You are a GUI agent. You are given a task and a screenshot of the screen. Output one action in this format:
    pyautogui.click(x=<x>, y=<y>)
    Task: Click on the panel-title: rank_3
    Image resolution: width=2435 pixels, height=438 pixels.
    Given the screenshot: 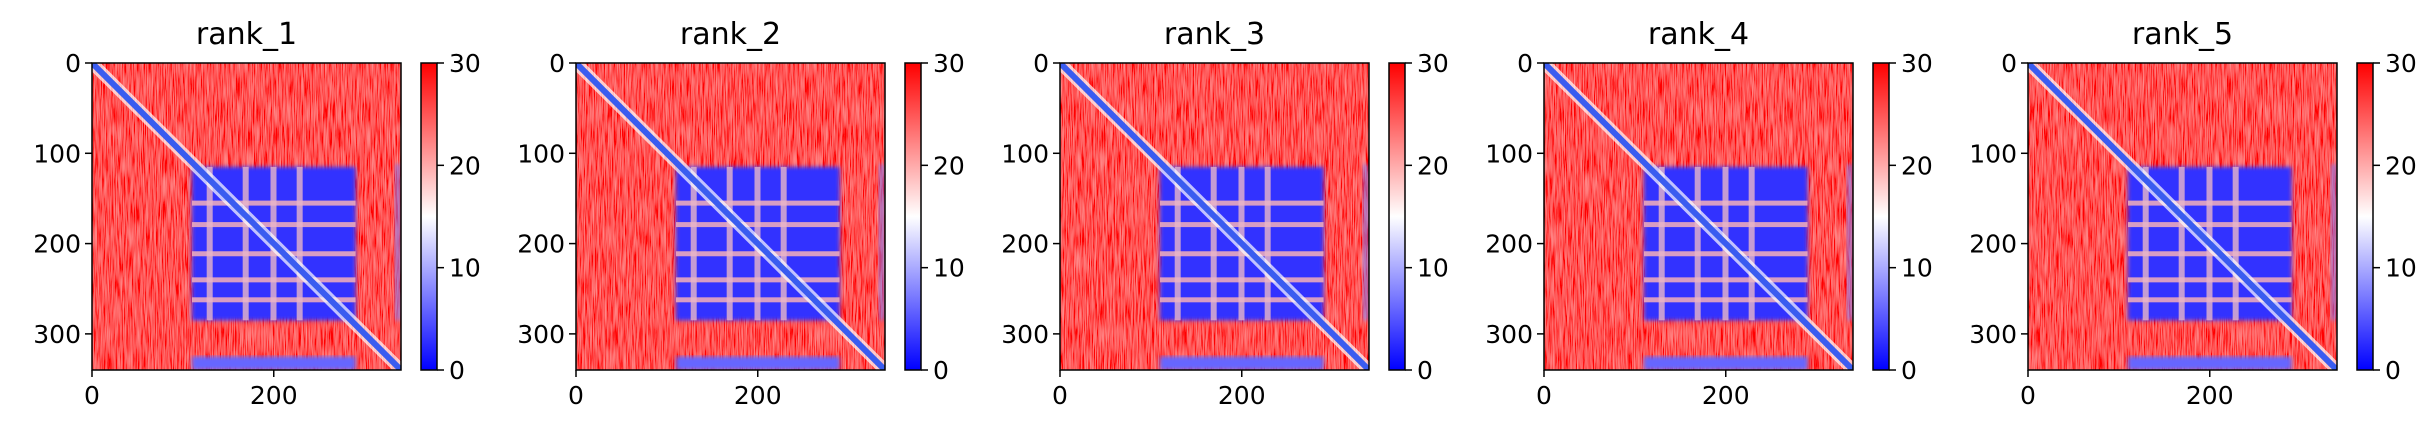 What is the action you would take?
    pyautogui.click(x=1214, y=34)
    